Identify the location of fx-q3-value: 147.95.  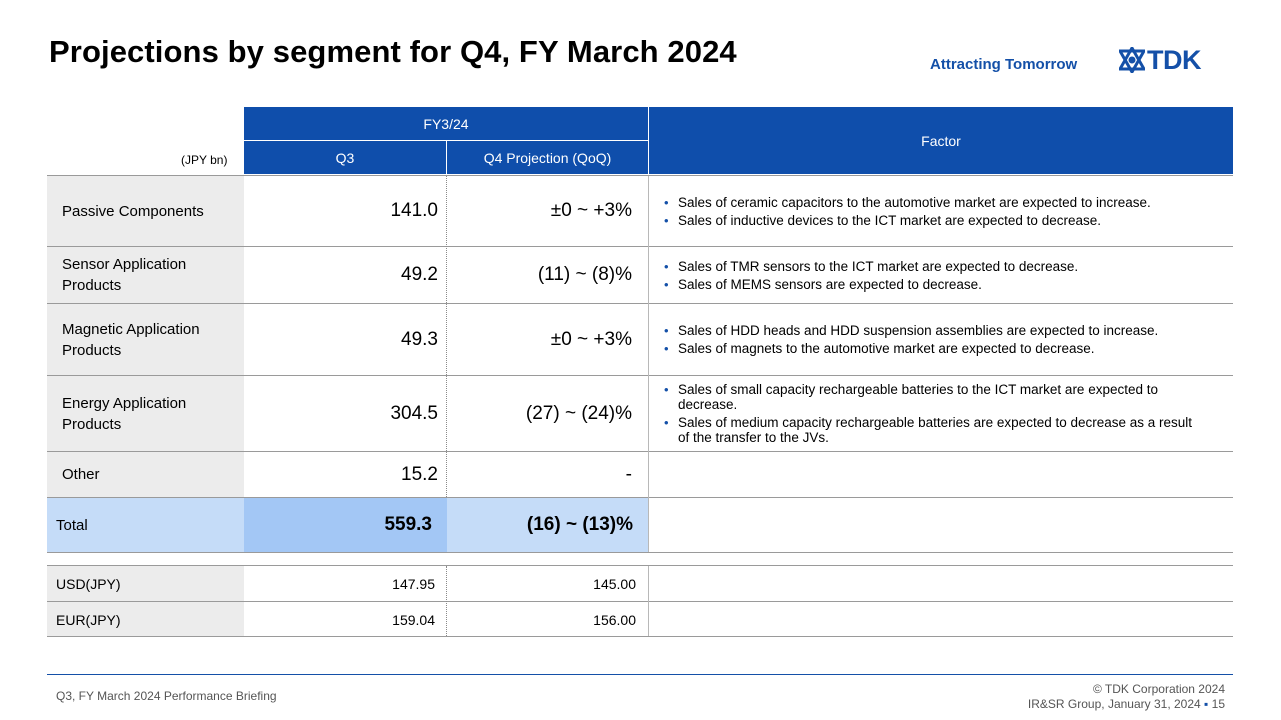
(413, 583).